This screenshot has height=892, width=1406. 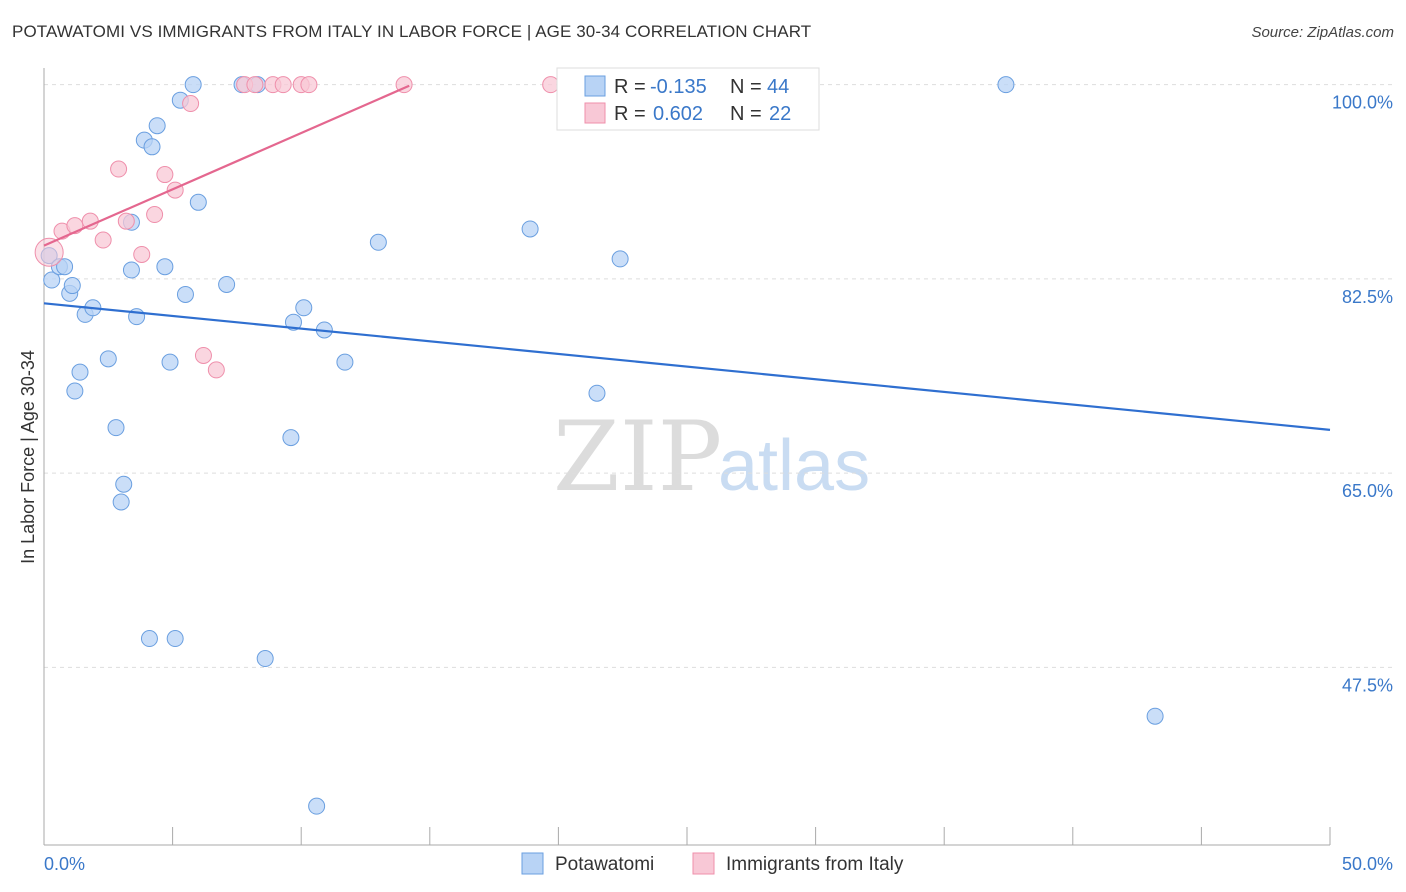 What do you see at coordinates (1367, 864) in the screenshot?
I see `x-tick-label-max: 50.0%` at bounding box center [1367, 864].